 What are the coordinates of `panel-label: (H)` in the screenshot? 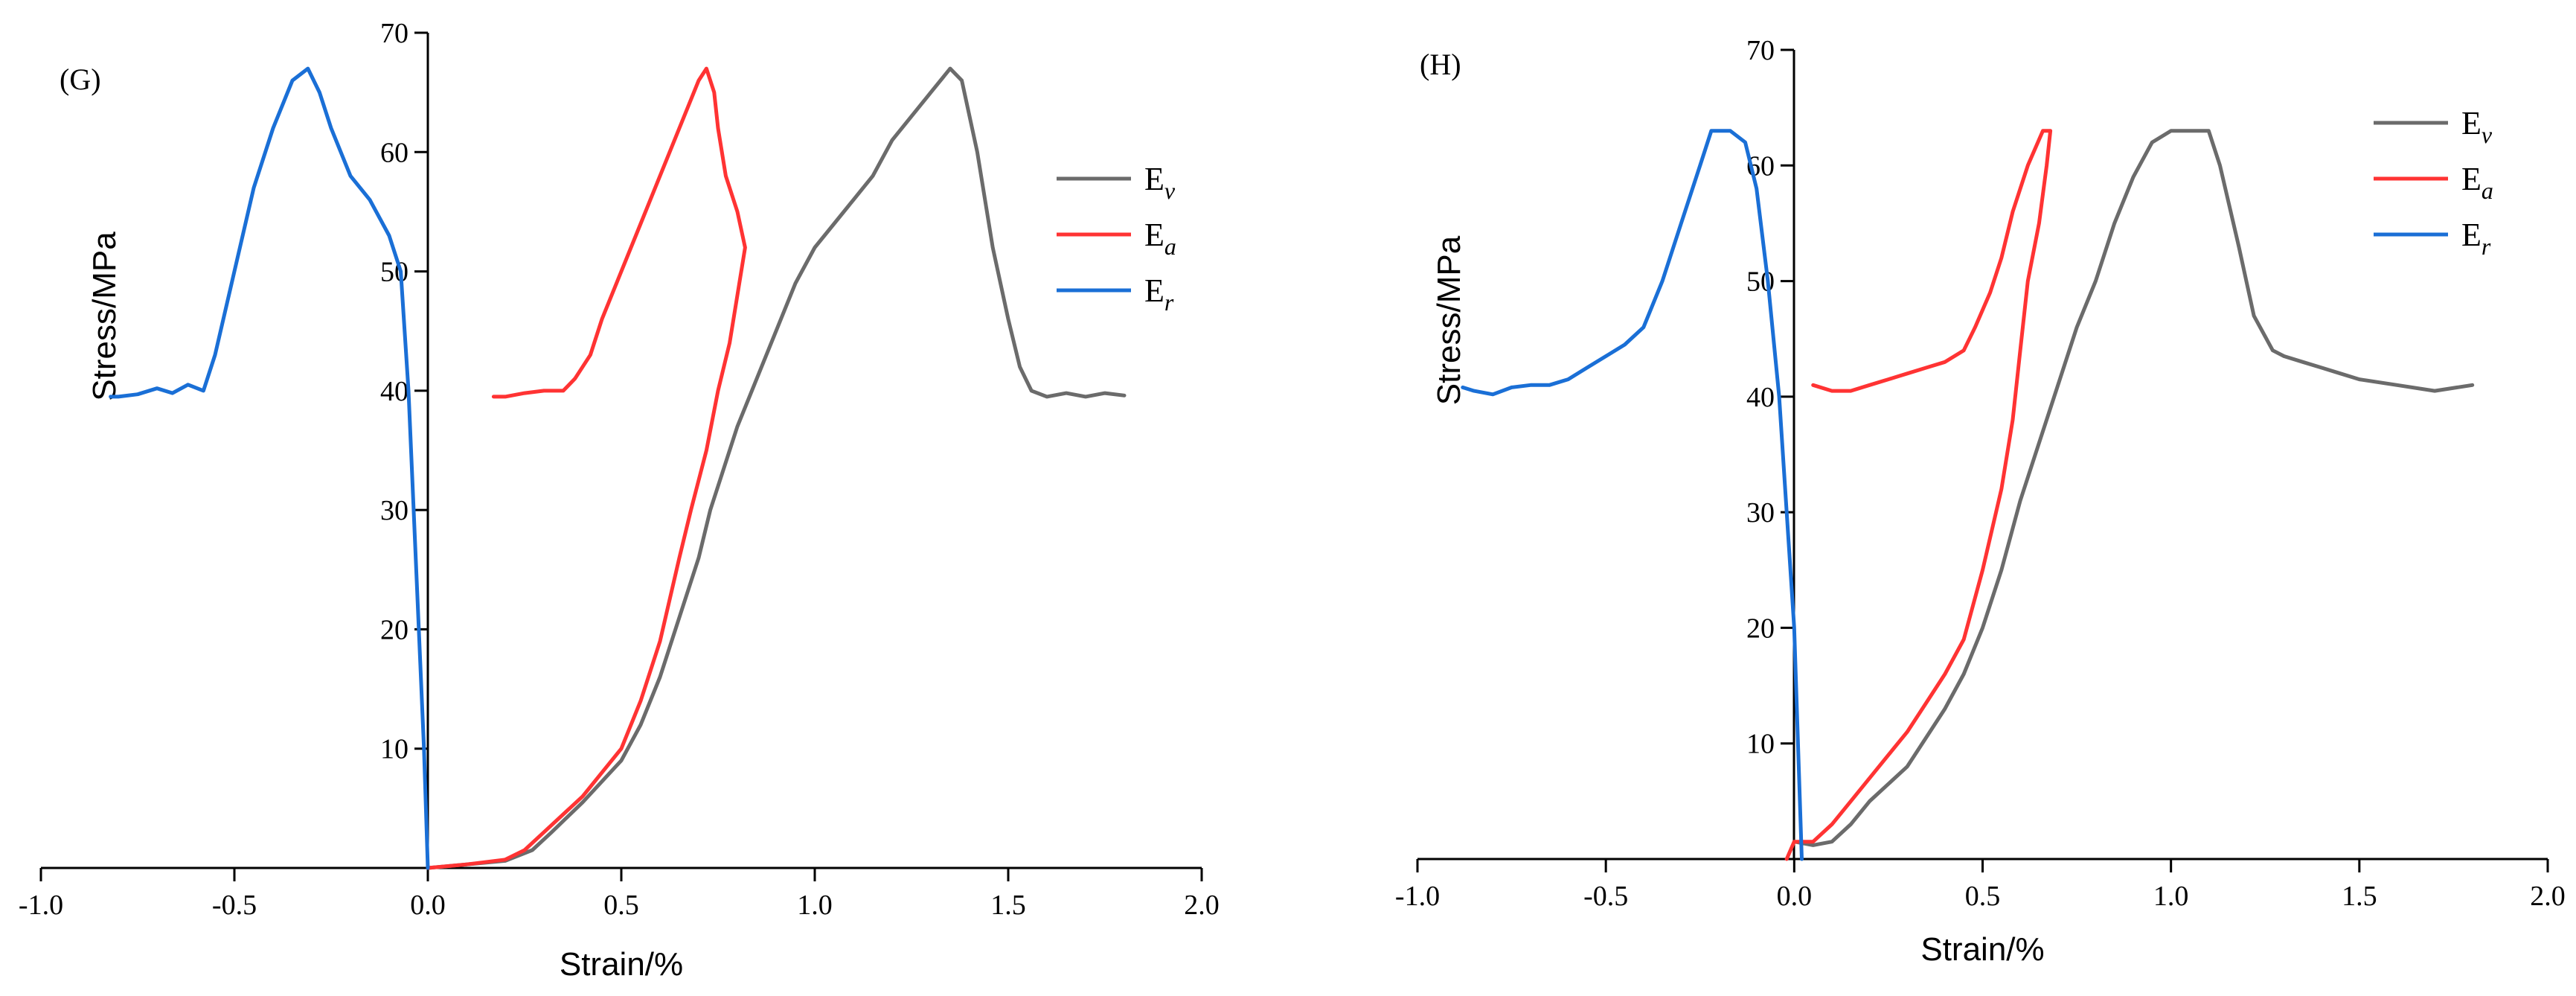 It's located at (1440, 65).